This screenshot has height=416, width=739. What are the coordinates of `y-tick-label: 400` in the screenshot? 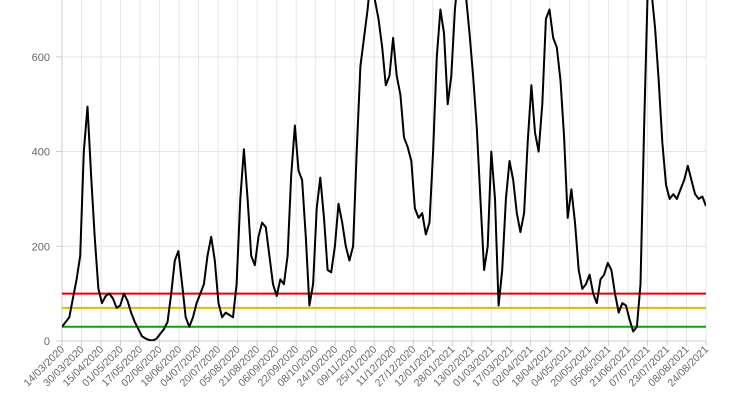 It's located at (41, 153).